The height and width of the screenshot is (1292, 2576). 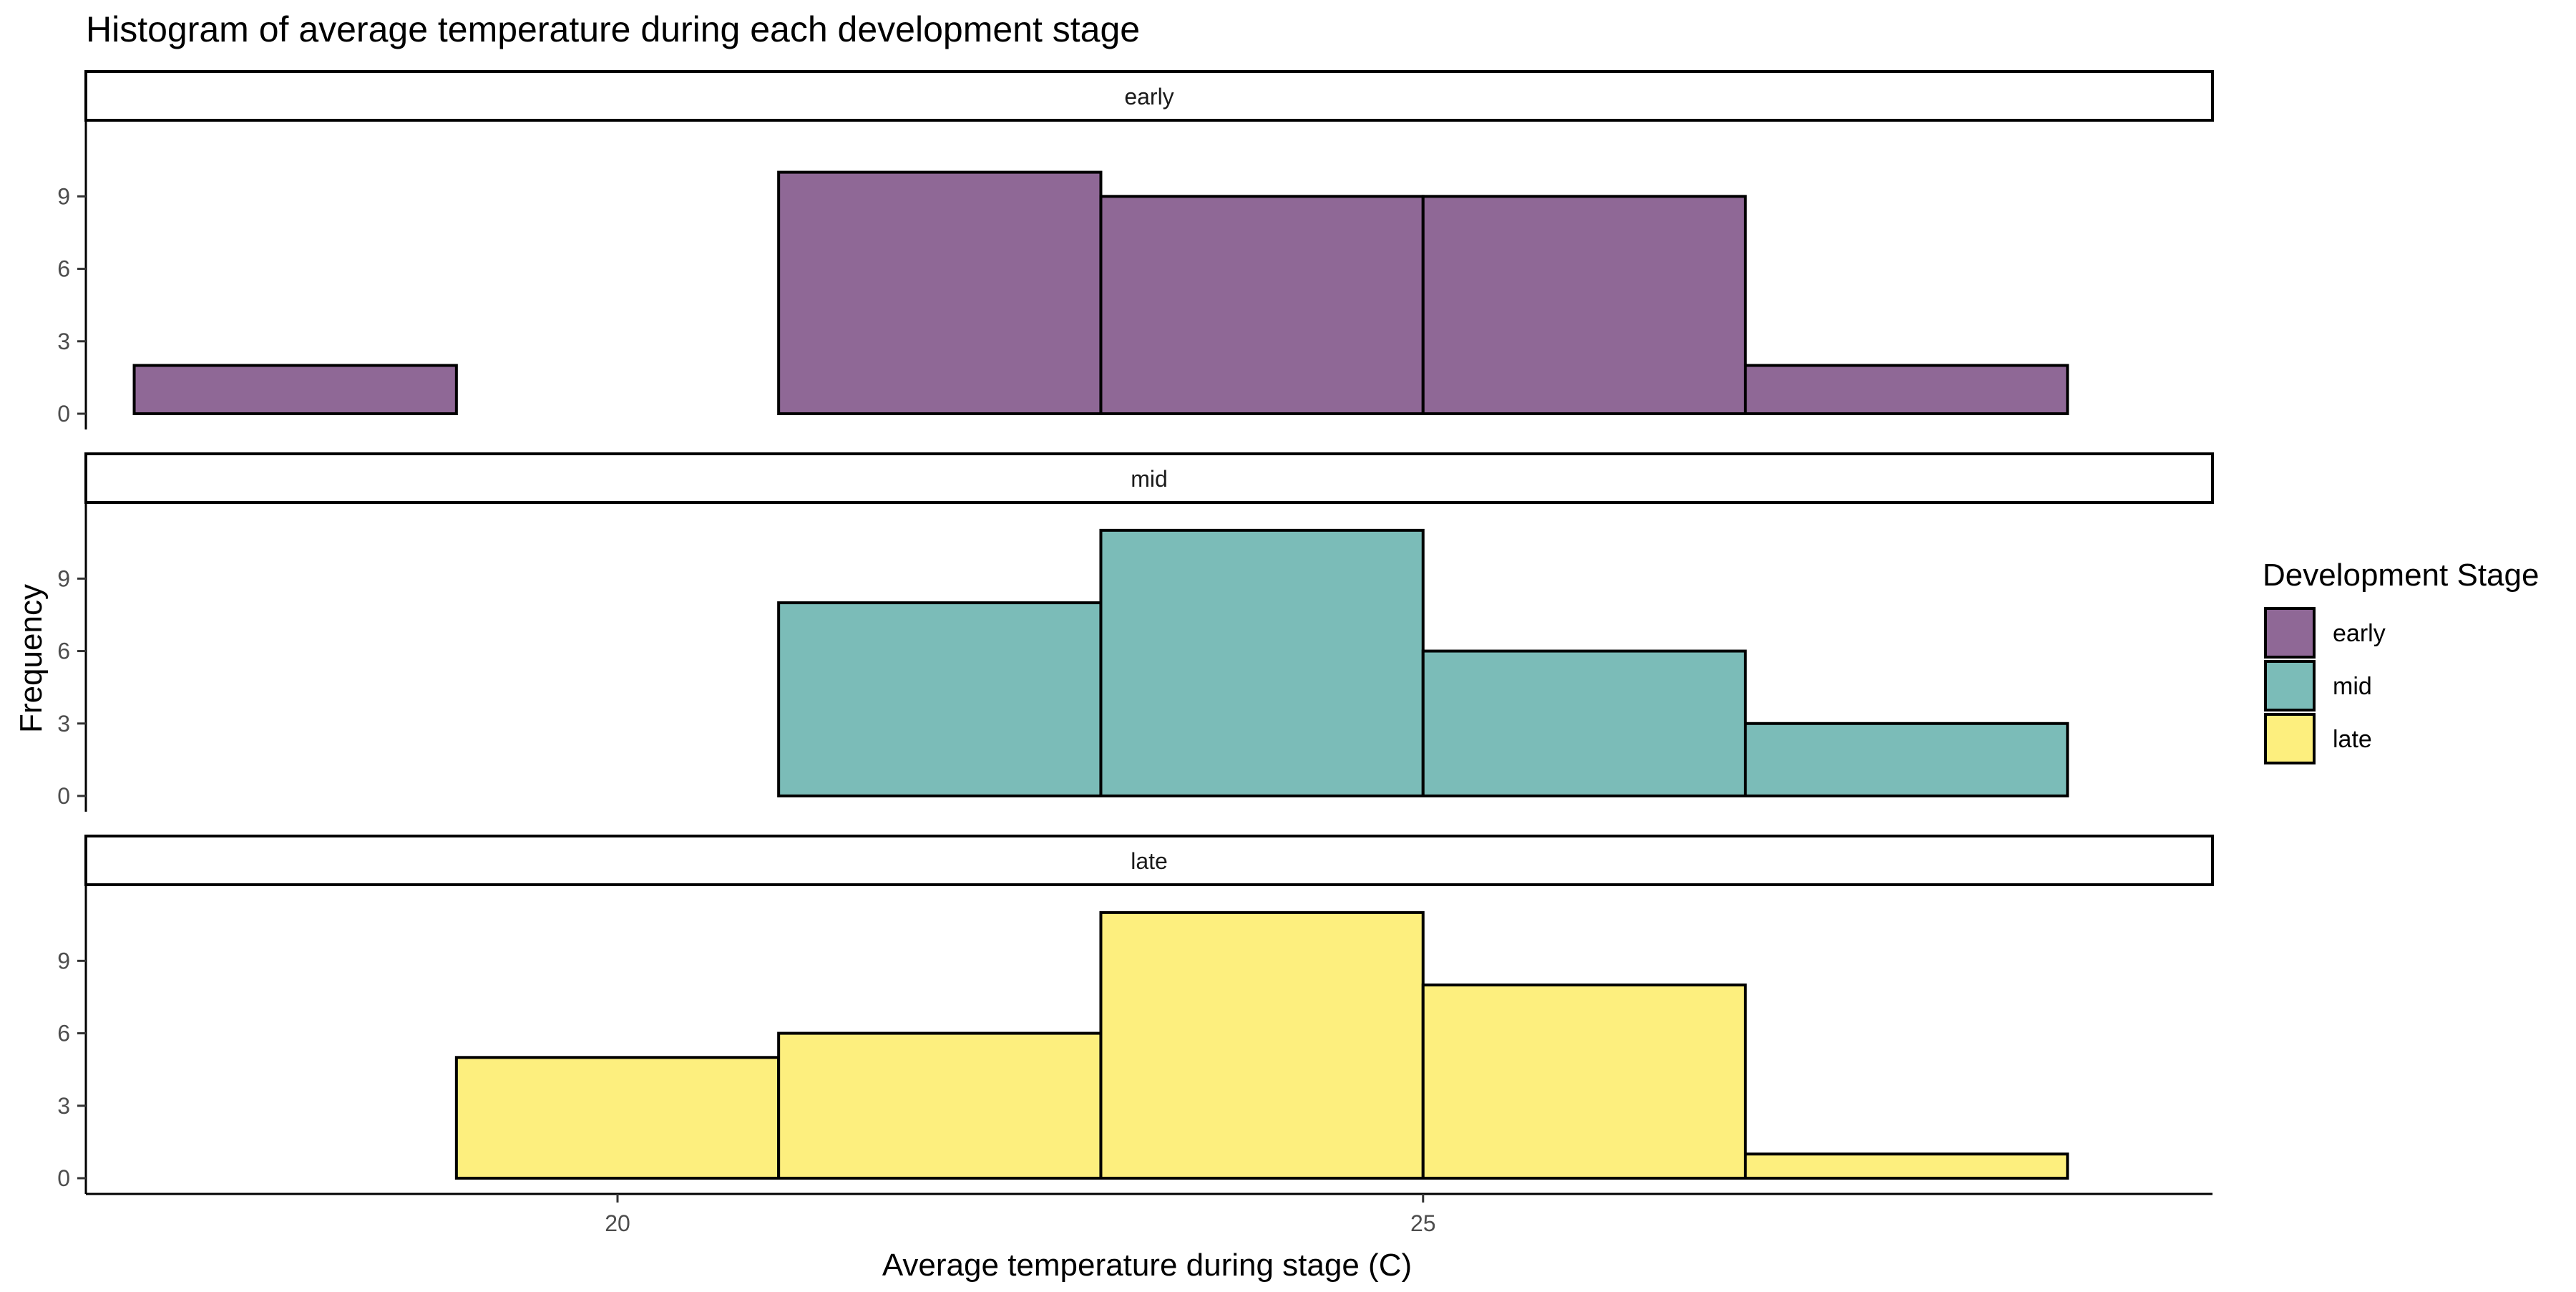 I want to click on facet-strip-late, so click(x=1149, y=860).